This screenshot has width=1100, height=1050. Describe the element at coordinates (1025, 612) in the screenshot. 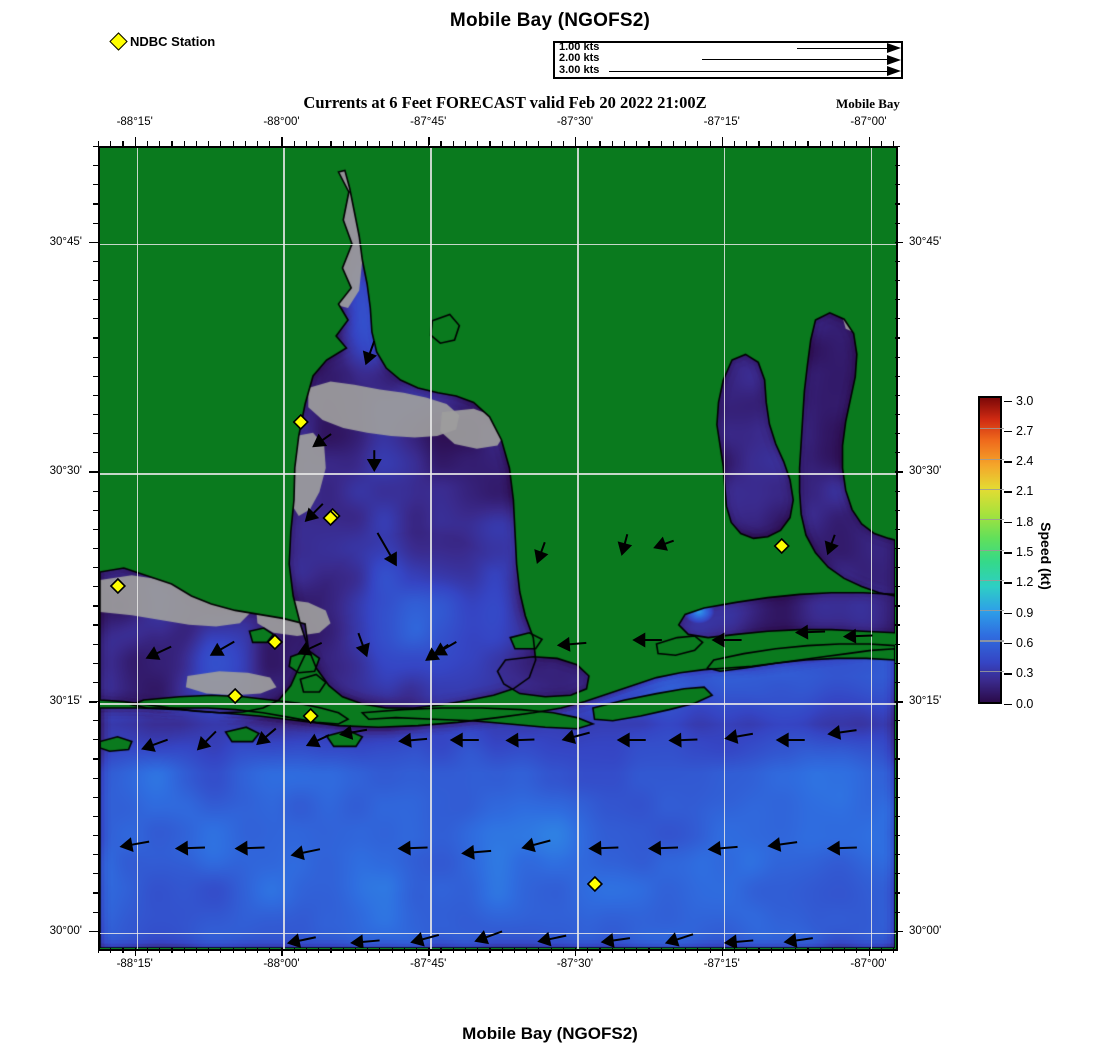

I see `colorbar-tick-label: 0.9` at that location.